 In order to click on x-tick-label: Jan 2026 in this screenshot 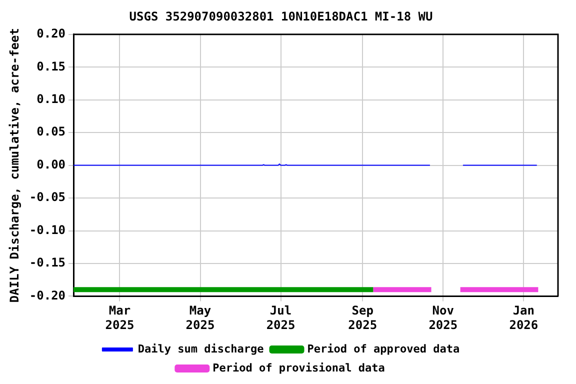, I will do `click(523, 318)`.